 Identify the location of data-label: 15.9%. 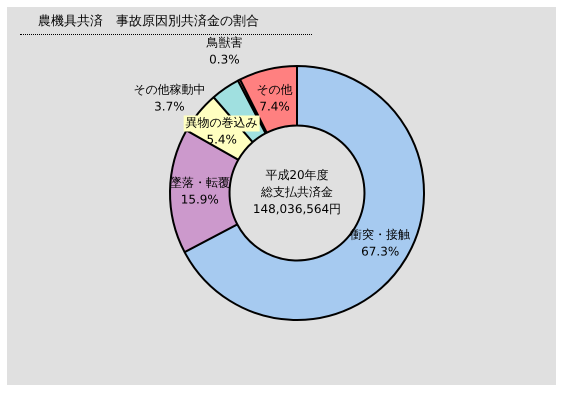
(199, 199).